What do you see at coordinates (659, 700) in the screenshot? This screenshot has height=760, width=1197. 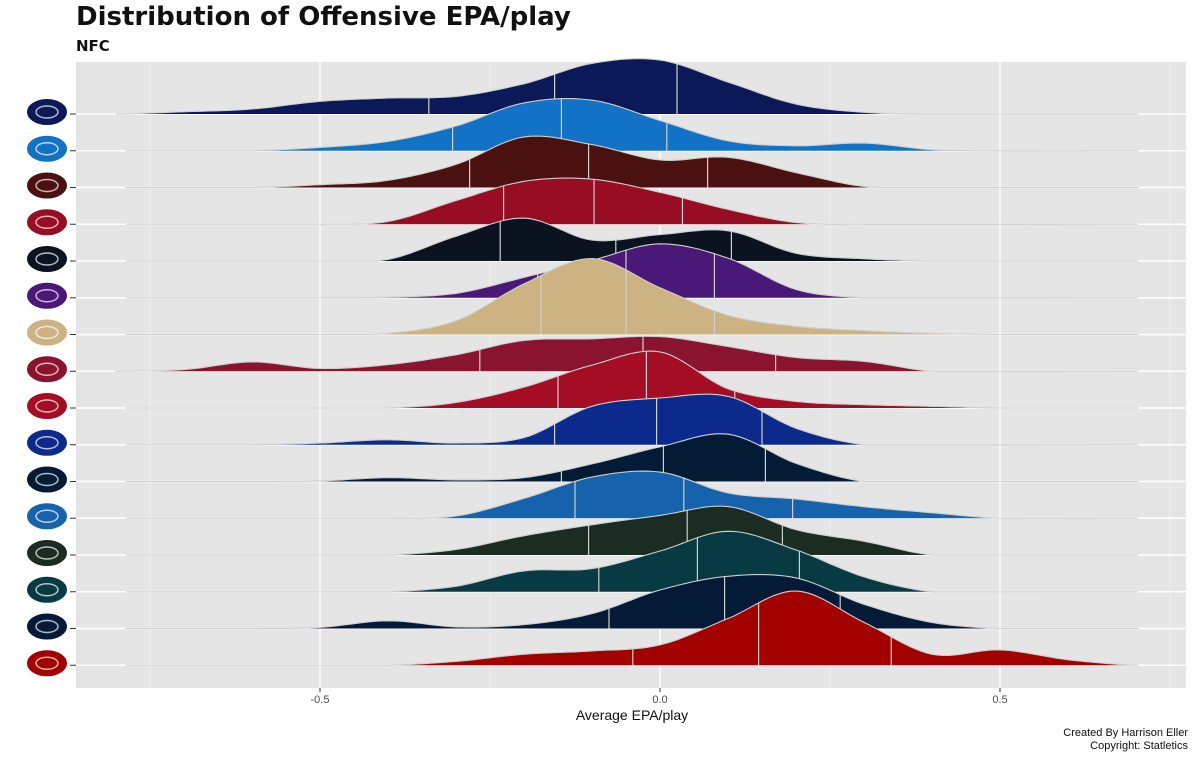 I see `x-tick-label: 0.0` at bounding box center [659, 700].